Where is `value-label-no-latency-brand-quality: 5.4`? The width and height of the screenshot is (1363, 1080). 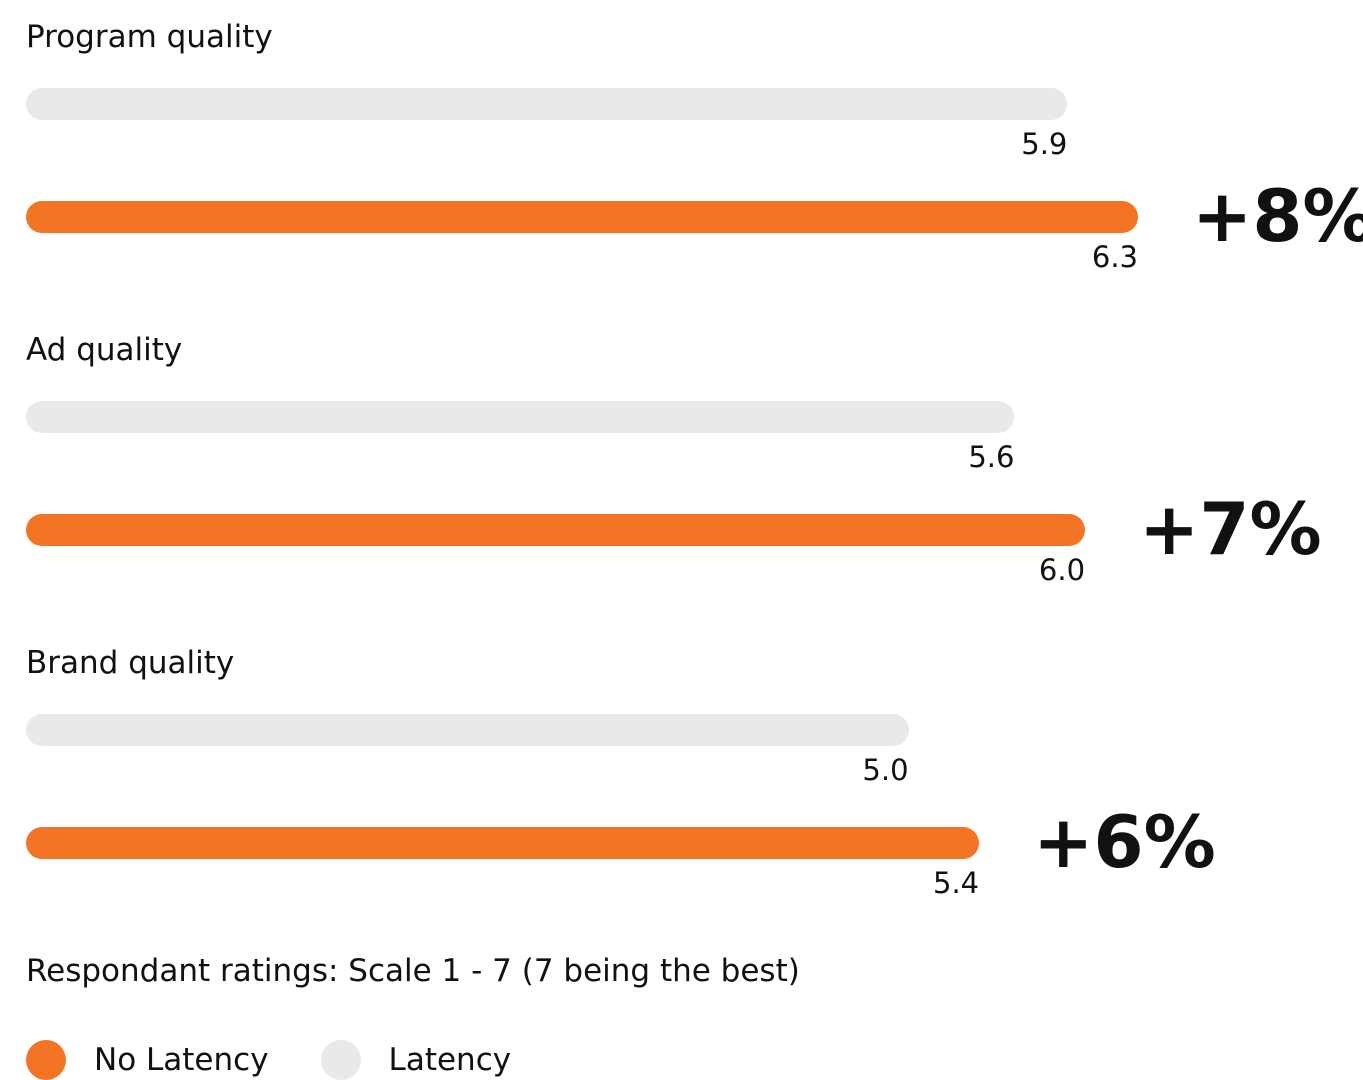 value-label-no-latency-brand-quality: 5.4 is located at coordinates (956, 883).